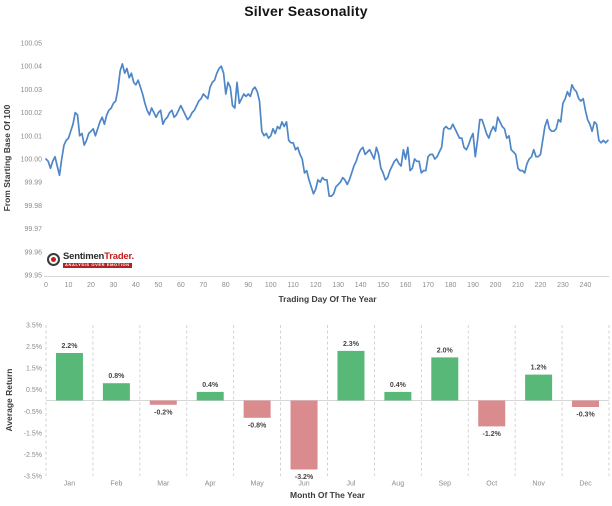  Describe the element at coordinates (398, 484) in the screenshot. I see `bar-chart-month-label: Aug` at that location.